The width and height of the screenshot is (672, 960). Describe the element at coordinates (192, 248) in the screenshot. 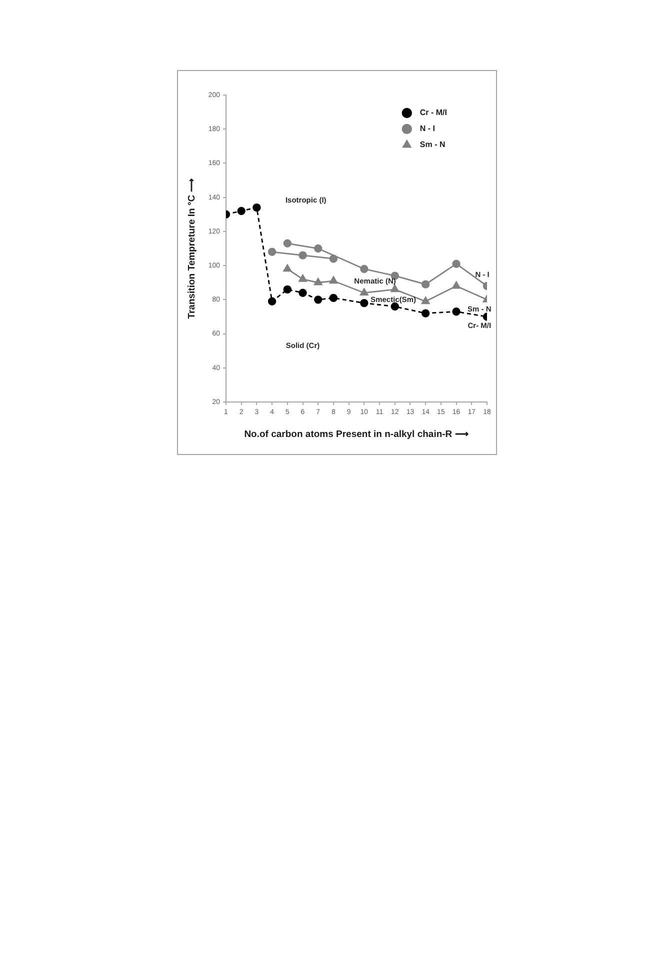

I see `y-axis-title: Transition Tempreture In °C ⟶` at that location.